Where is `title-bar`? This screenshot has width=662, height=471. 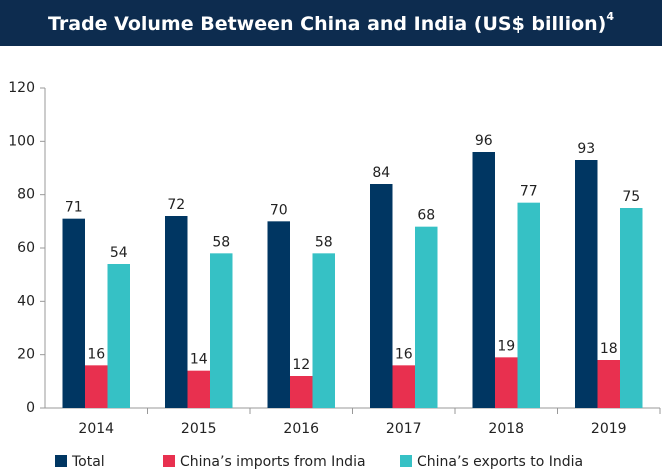 title-bar is located at coordinates (331, 23).